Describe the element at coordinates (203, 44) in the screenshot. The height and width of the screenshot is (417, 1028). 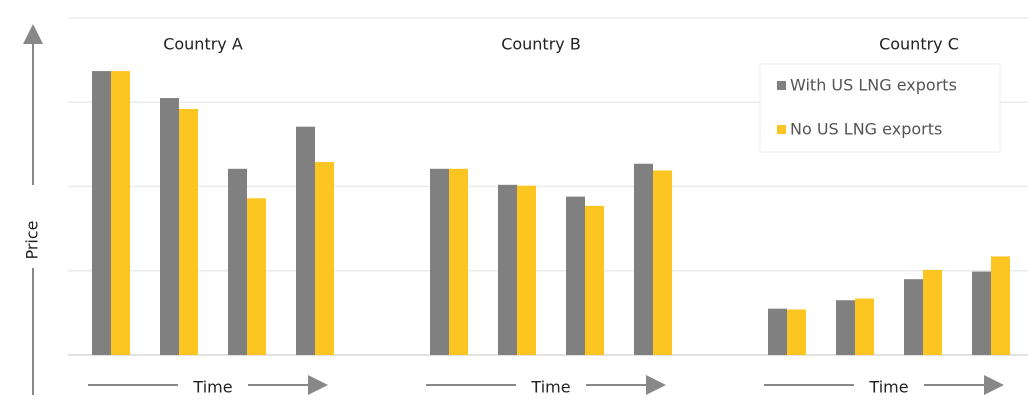
I see `chart-title: Country A` at that location.